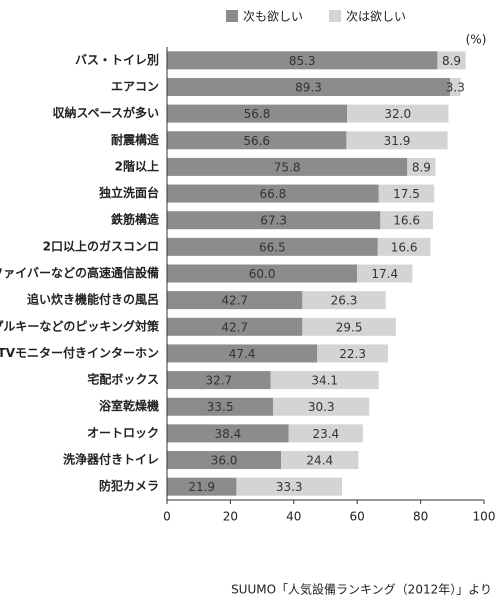  Describe the element at coordinates (129, 485) in the screenshot. I see `category-label: 防犯カメラ` at that location.